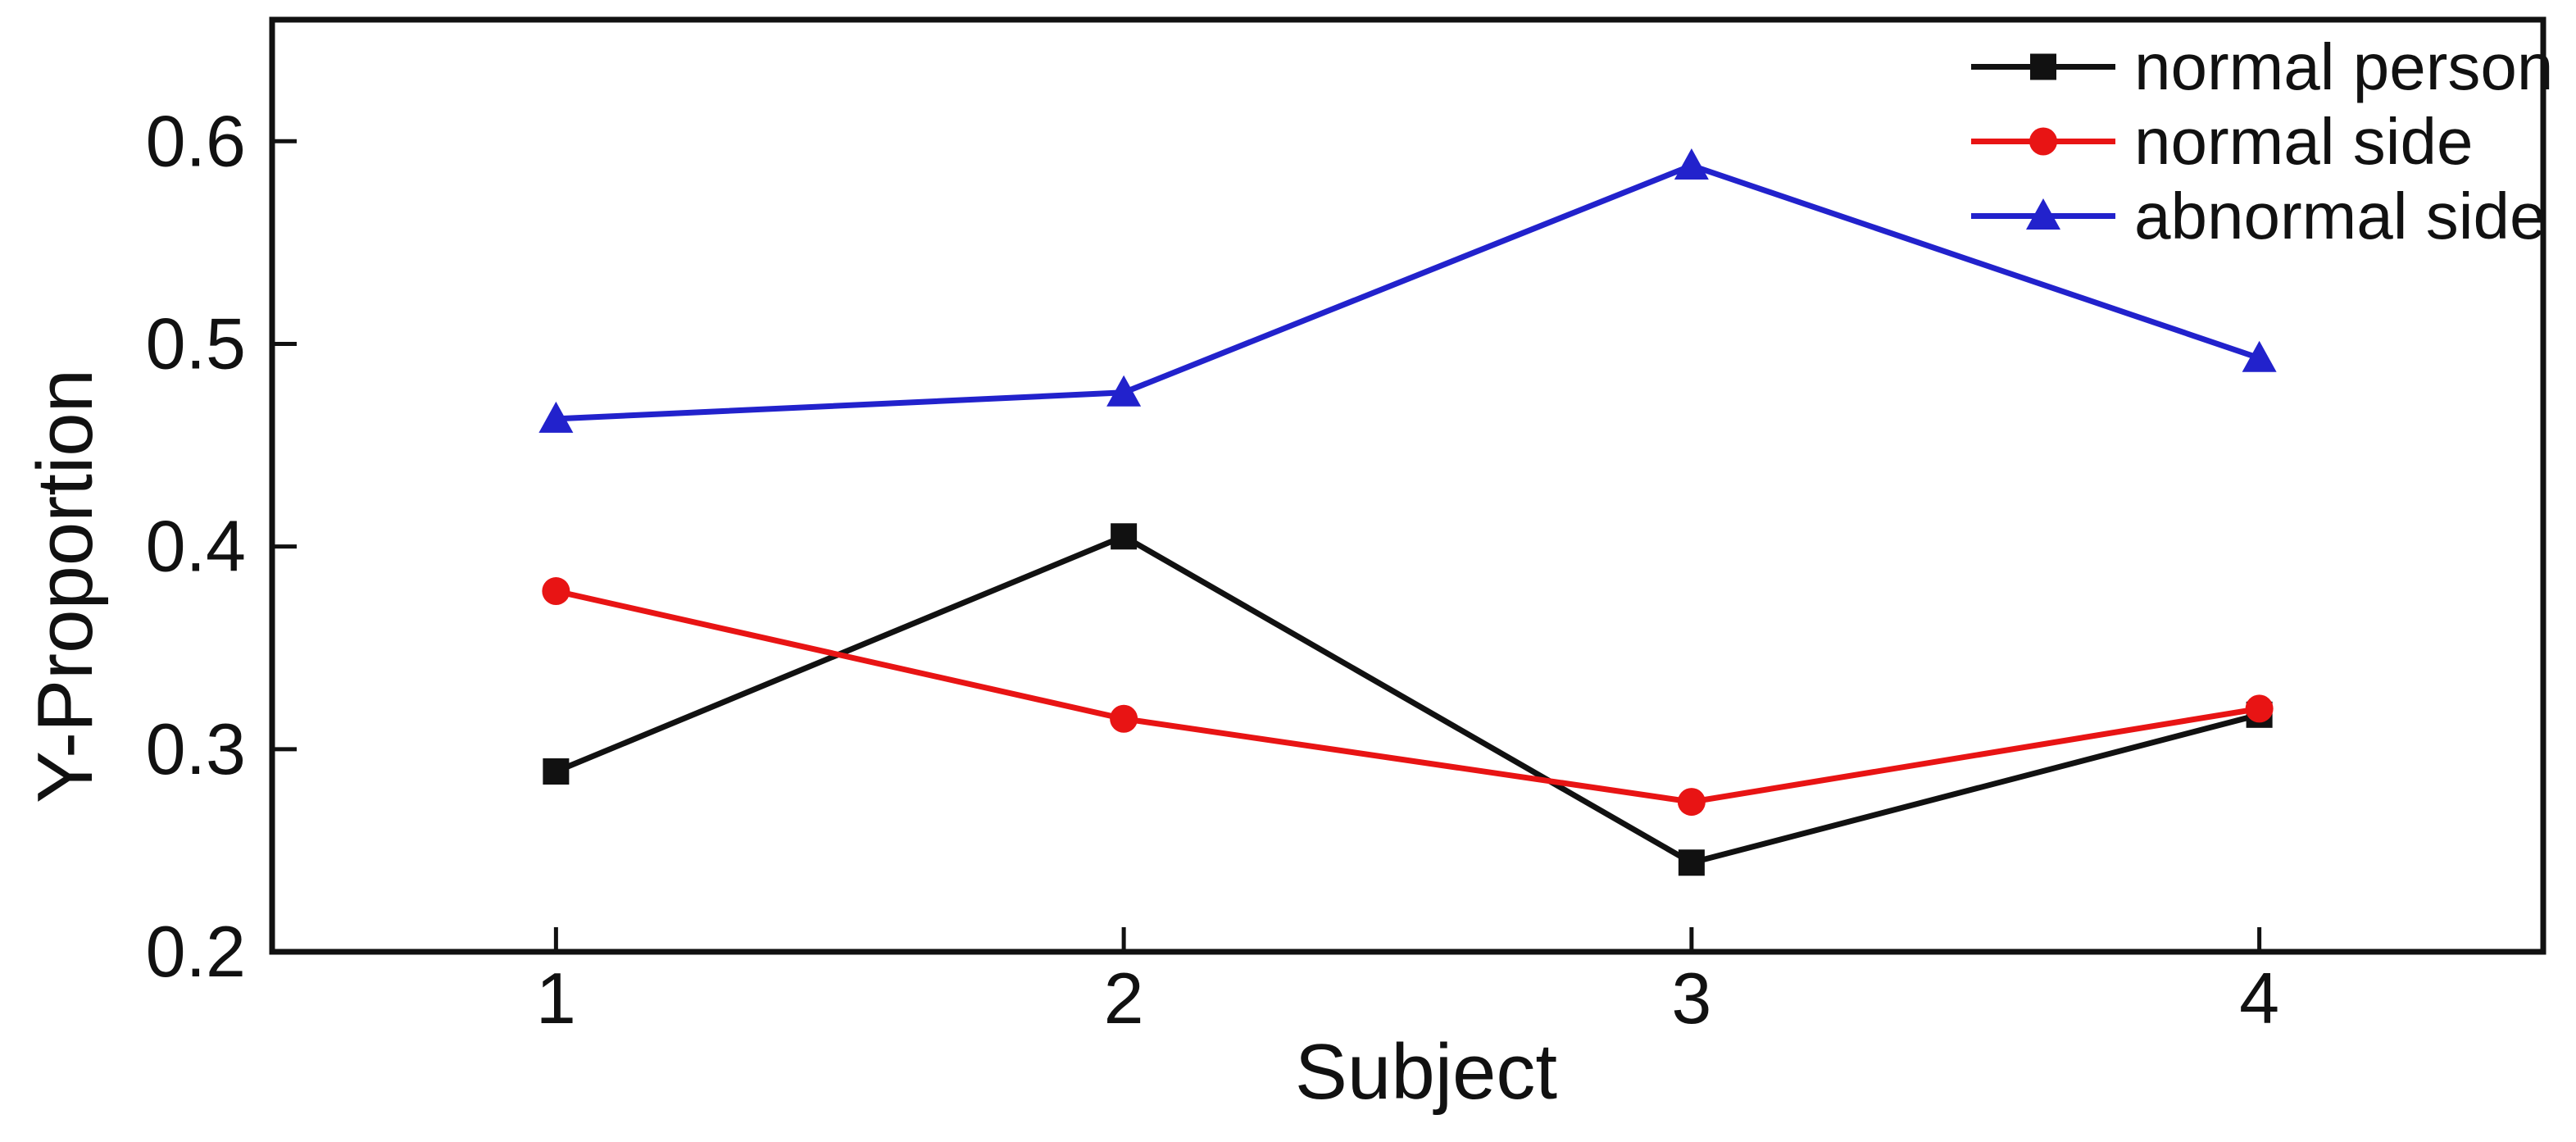  What do you see at coordinates (1426, 1072) in the screenshot?
I see `x-axis-title: Subject` at bounding box center [1426, 1072].